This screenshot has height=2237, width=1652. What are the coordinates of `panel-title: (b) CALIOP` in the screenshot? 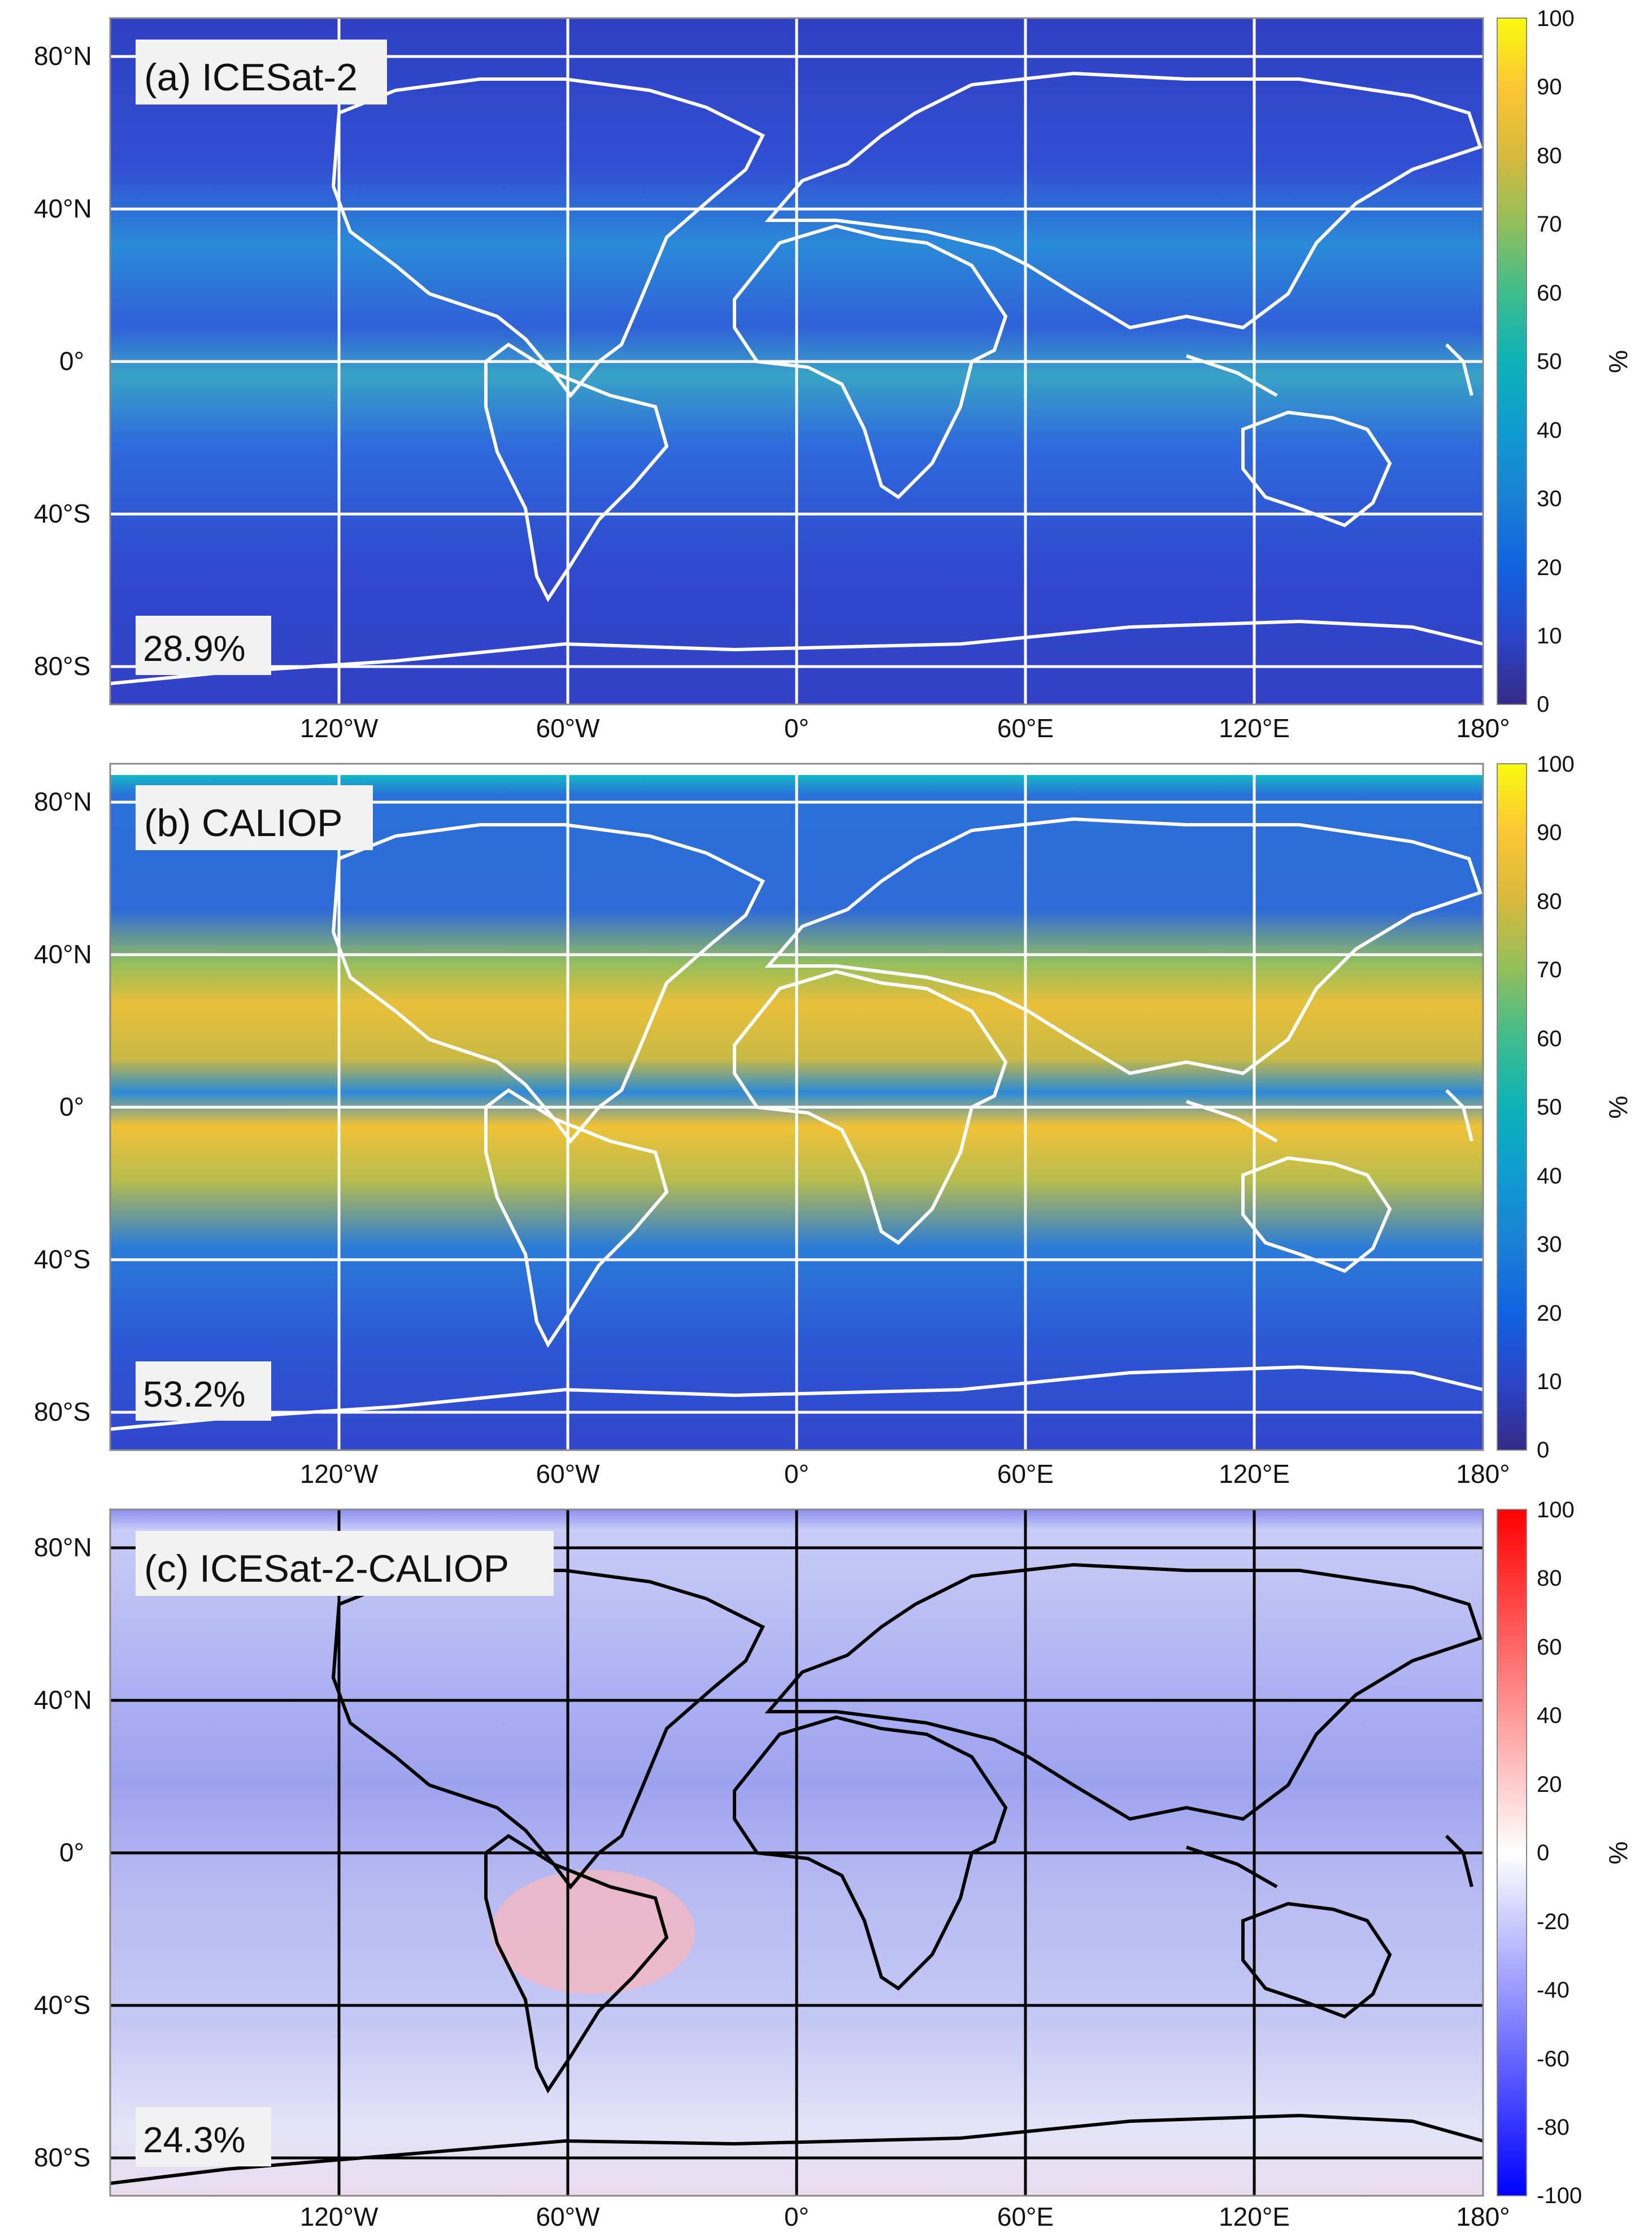 It's located at (243, 823).